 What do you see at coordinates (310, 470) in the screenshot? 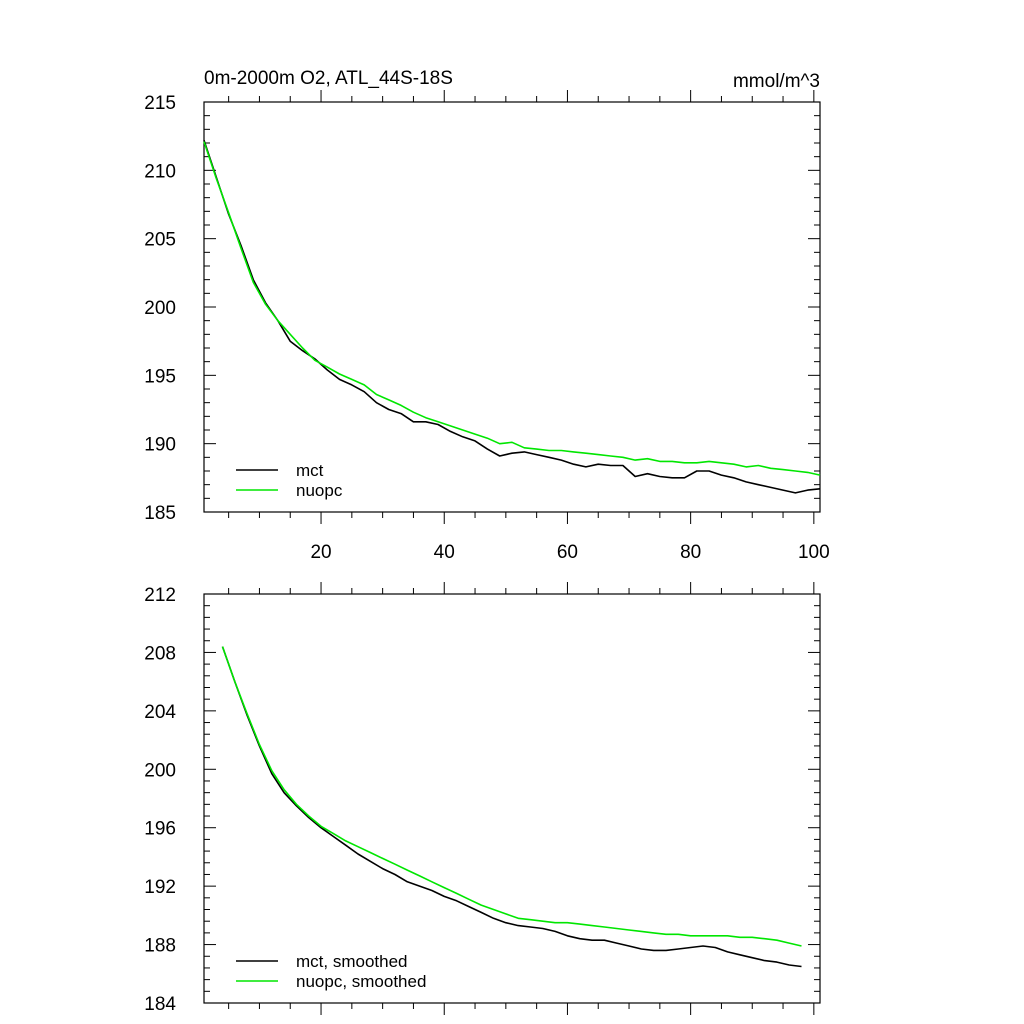
I see `legend-label-mct: mct` at bounding box center [310, 470].